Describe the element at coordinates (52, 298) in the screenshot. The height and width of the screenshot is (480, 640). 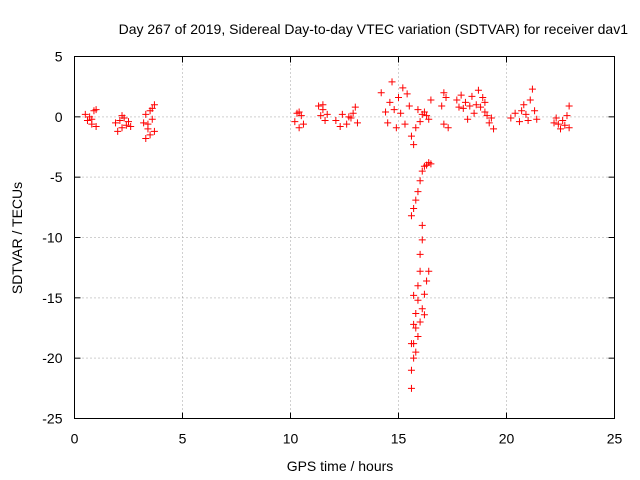
I see `y-tick-label: -15` at that location.